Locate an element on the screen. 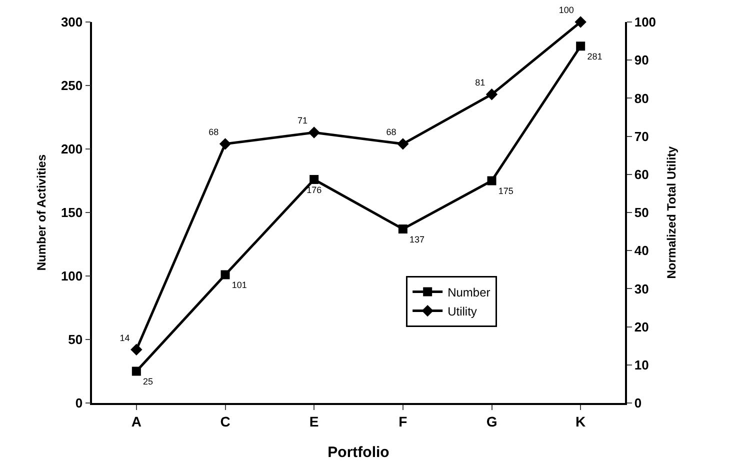 Image resolution: width=737 pixels, height=473 pixels. y-tick-label: 300 is located at coordinates (71, 22).